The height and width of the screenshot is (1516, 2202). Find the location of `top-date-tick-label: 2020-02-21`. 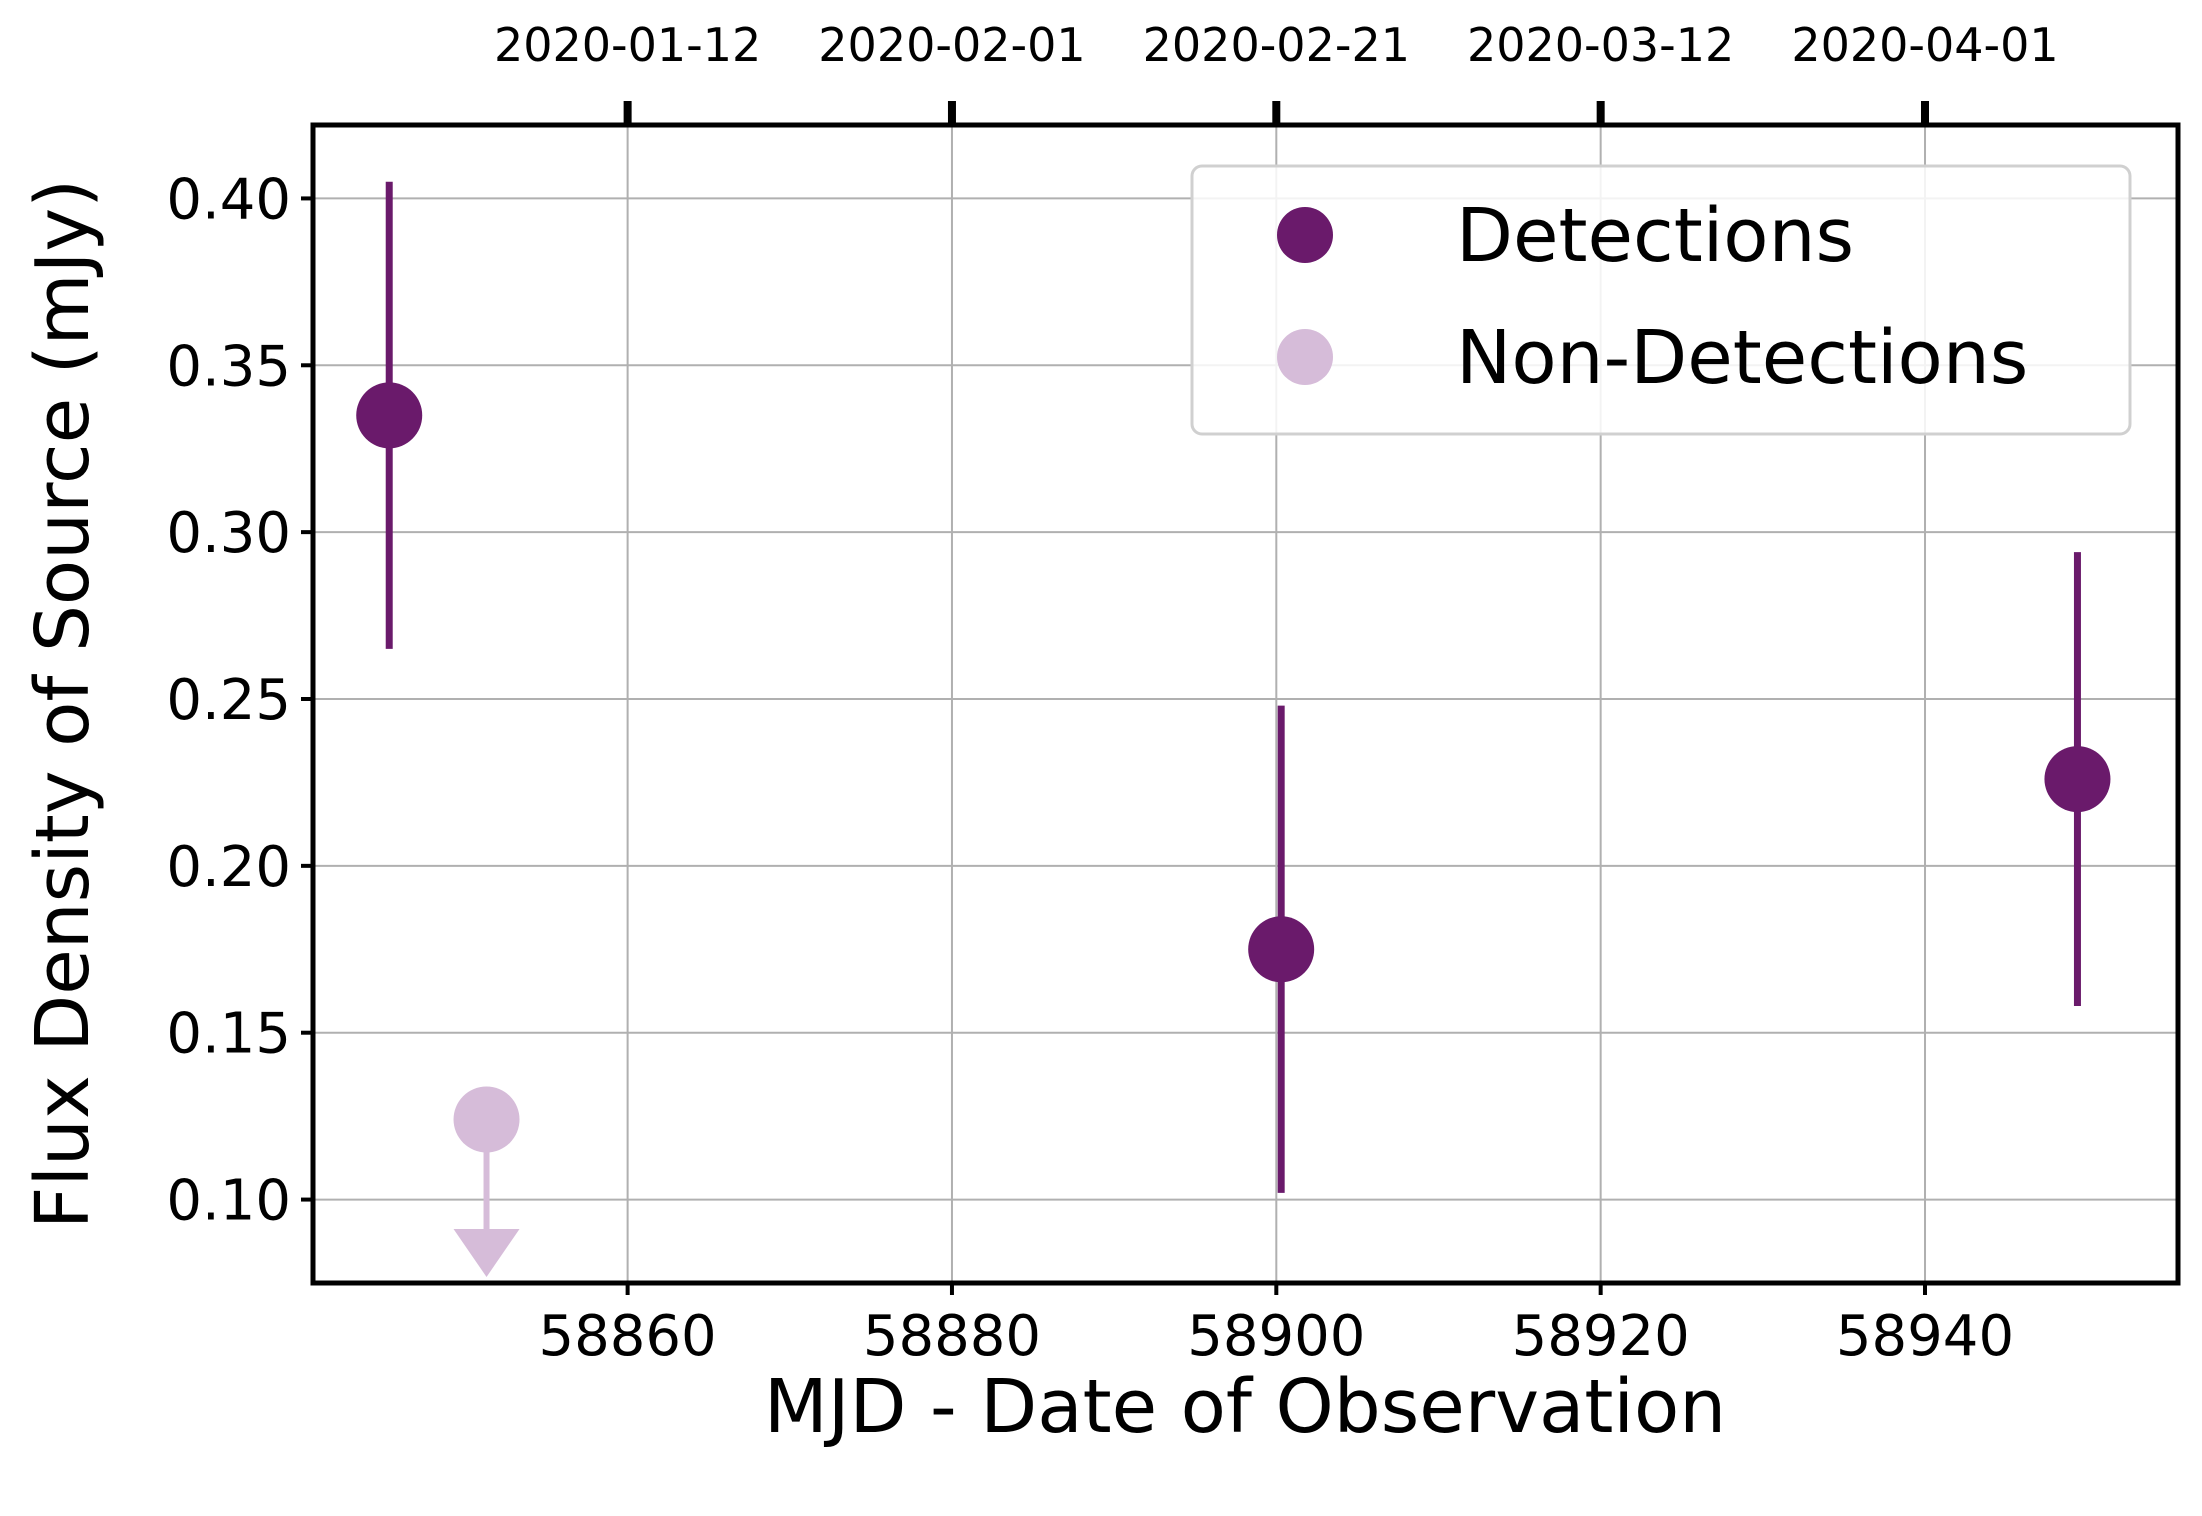

top-date-tick-label: 2020-02-21 is located at coordinates (1276, 45).